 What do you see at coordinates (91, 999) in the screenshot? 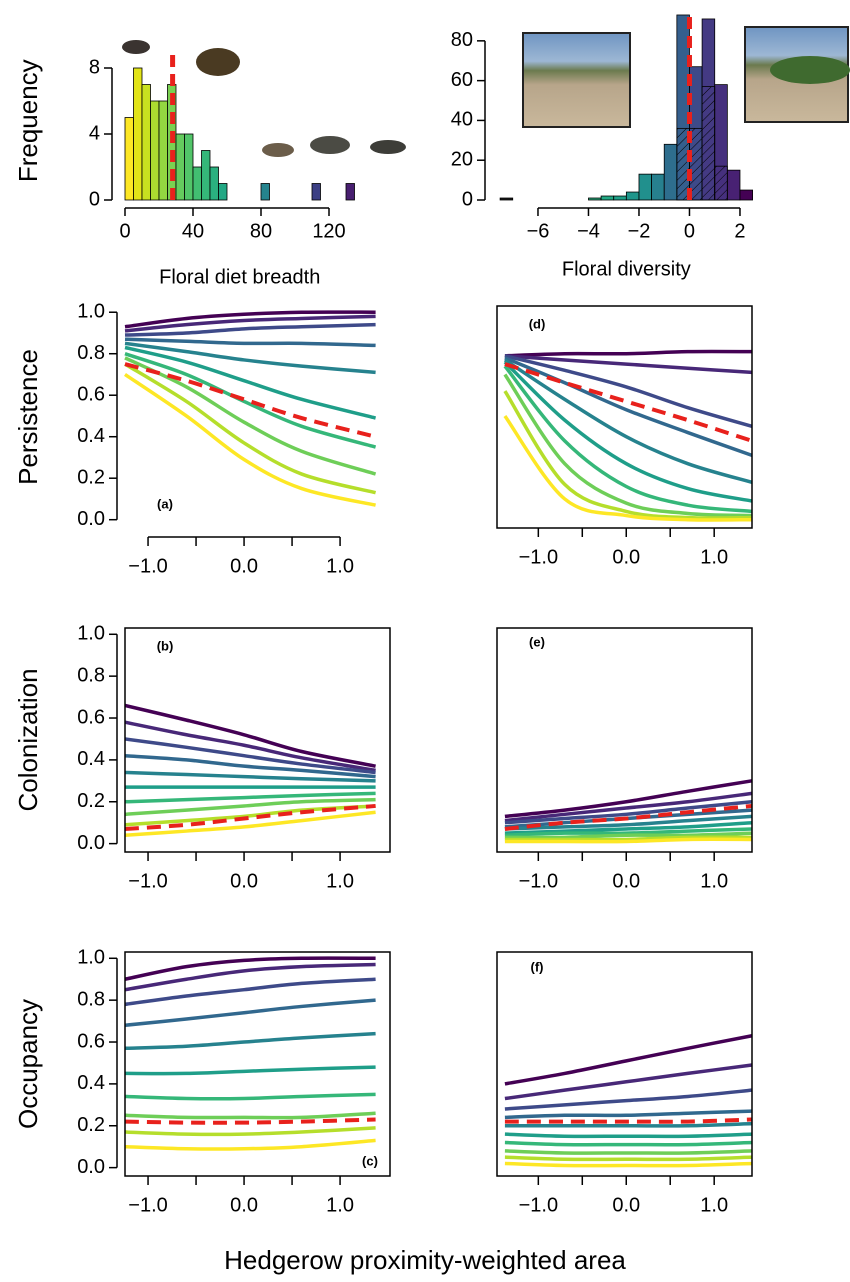
I see `y-tick-label: 0.8` at bounding box center [91, 999].